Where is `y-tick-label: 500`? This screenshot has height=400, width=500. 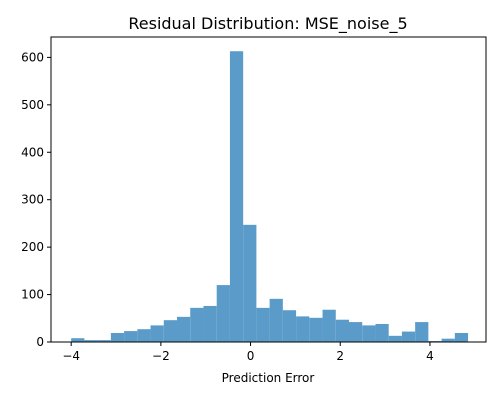 y-tick-label: 500 is located at coordinates (32, 105).